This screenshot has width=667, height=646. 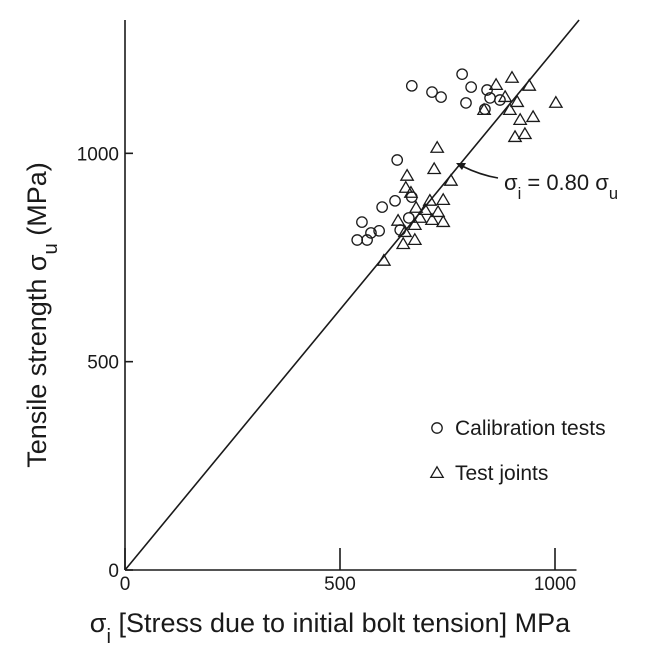 What do you see at coordinates (125, 584) in the screenshot?
I see `x-tick-label: 0` at bounding box center [125, 584].